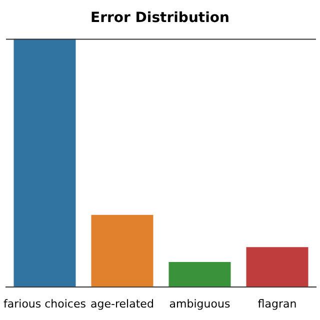 This screenshot has height=320, width=320. What do you see at coordinates (122, 303) in the screenshot?
I see `x-tick-label: age-related` at bounding box center [122, 303].